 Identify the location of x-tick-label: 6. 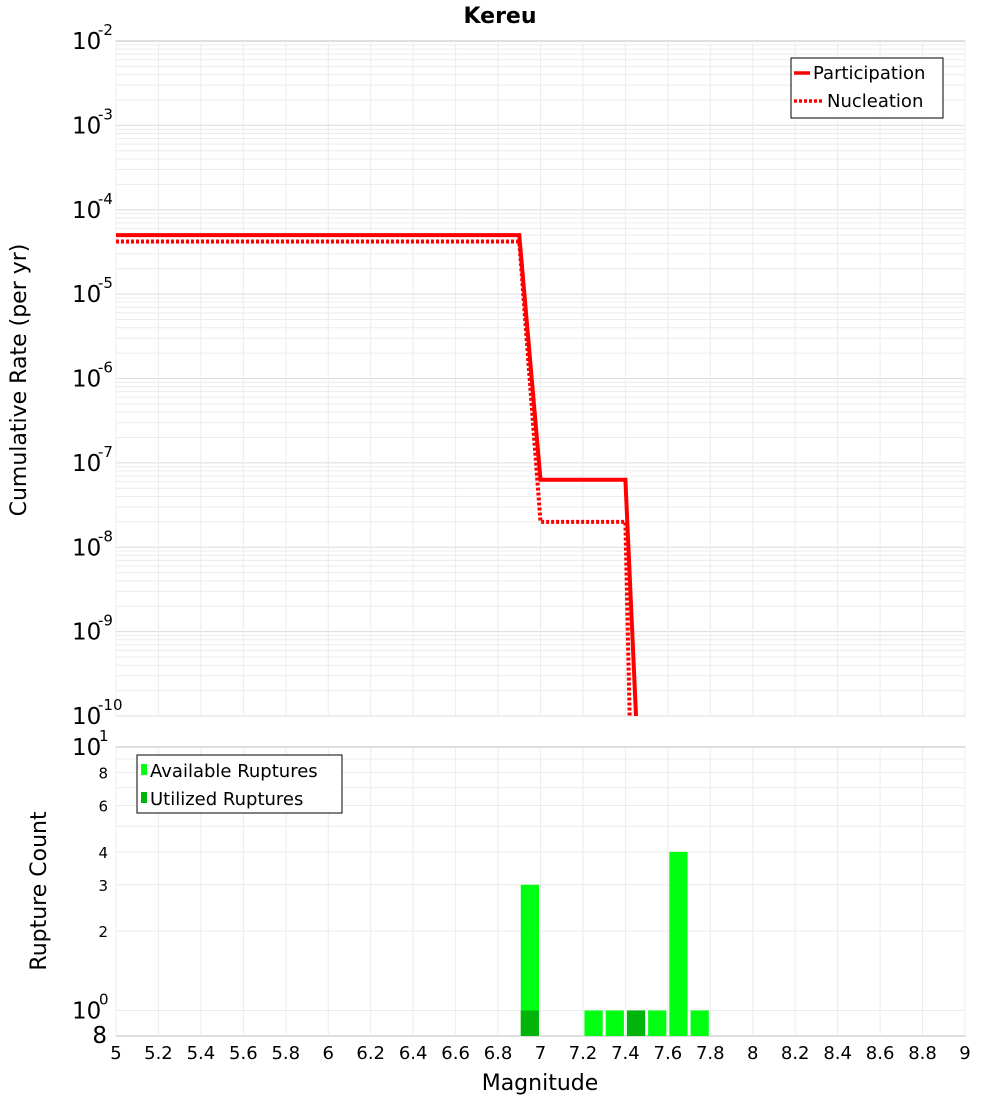
(328, 1053).